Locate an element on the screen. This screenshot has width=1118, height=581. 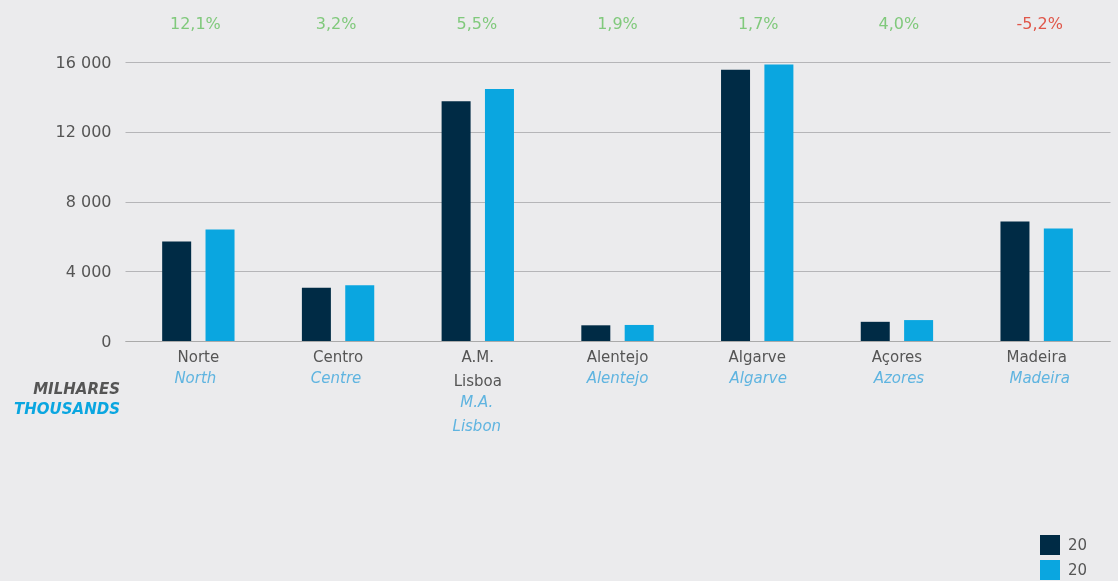
y-tick-label: 4 000 is located at coordinates (88, 271).